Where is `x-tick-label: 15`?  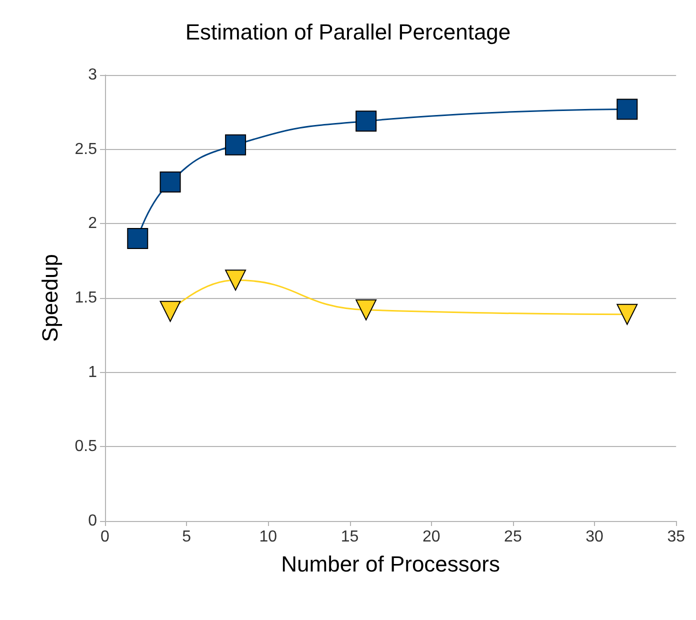 x-tick-label: 15 is located at coordinates (349, 537).